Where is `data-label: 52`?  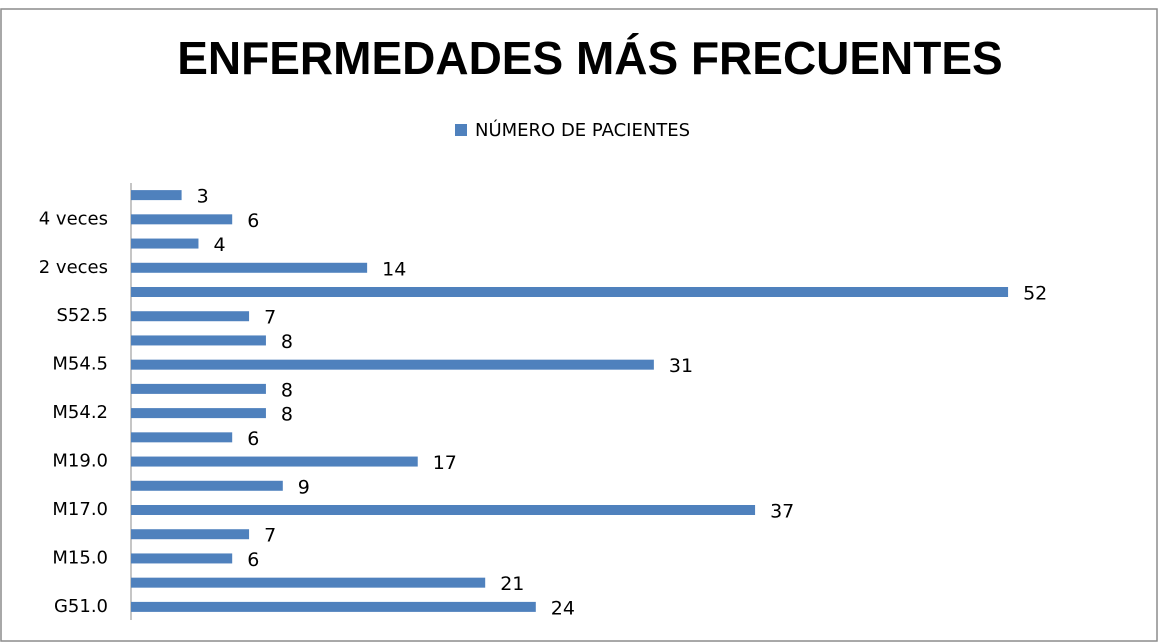
data-label: 52 is located at coordinates (1035, 294).